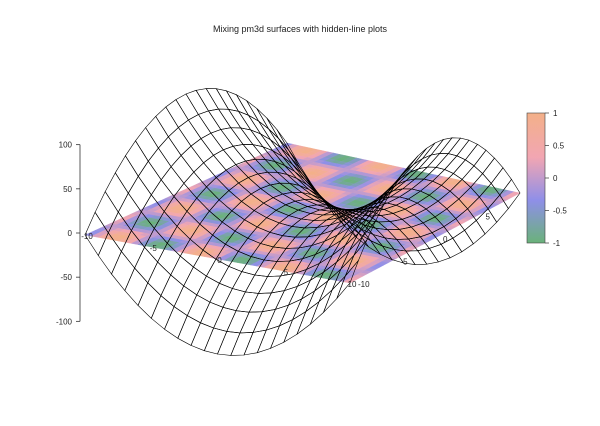  What do you see at coordinates (405, 262) in the screenshot?
I see `y-tick-label: -5` at bounding box center [405, 262].